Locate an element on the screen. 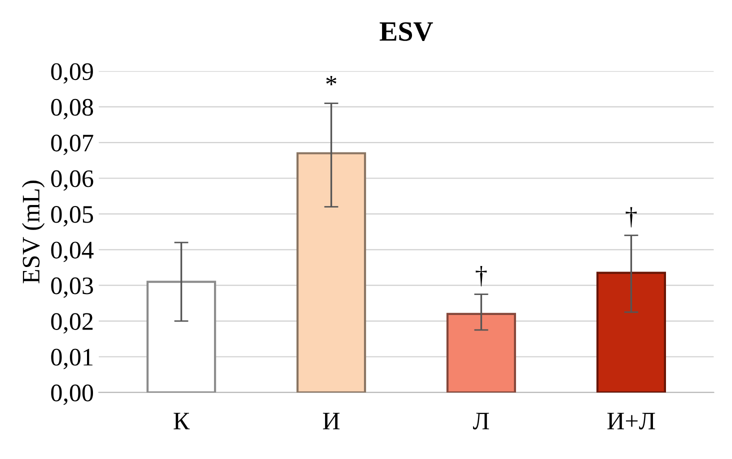 Image resolution: width=732 pixels, height=459 pixels. x-tick-label: К is located at coordinates (182, 421).